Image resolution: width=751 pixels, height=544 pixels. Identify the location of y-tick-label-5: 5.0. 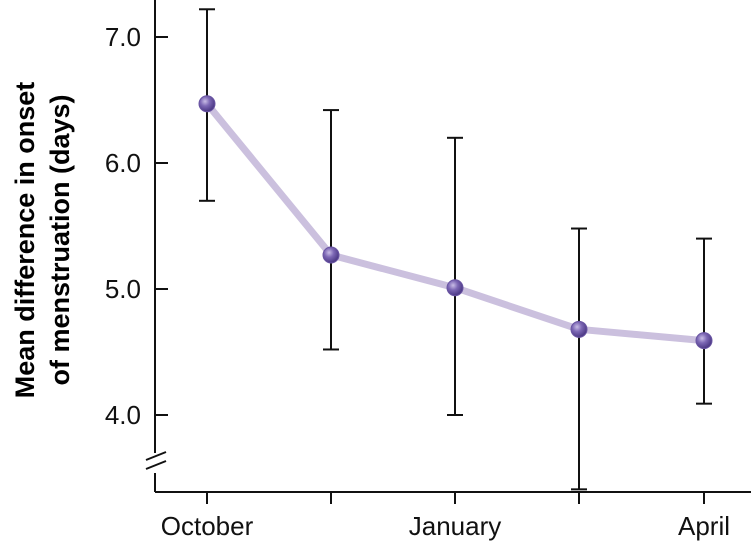
(123, 289).